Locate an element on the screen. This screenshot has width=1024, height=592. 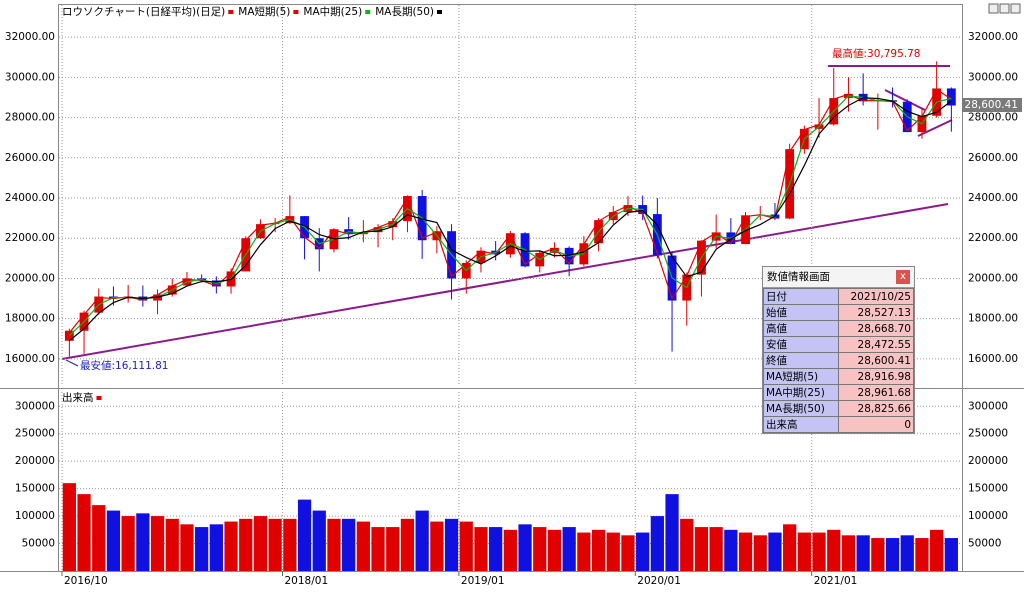
y-tick-label: 150000 is located at coordinates (988, 489).